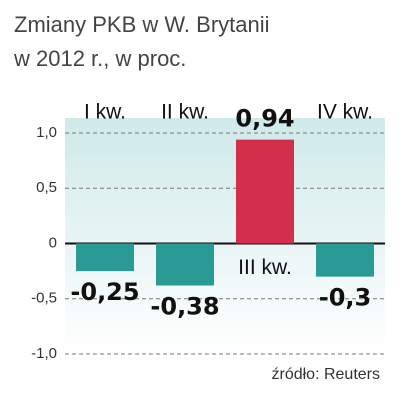 The height and width of the screenshot is (408, 408). I want to click on source: źródło: Reuters, so click(326, 374).